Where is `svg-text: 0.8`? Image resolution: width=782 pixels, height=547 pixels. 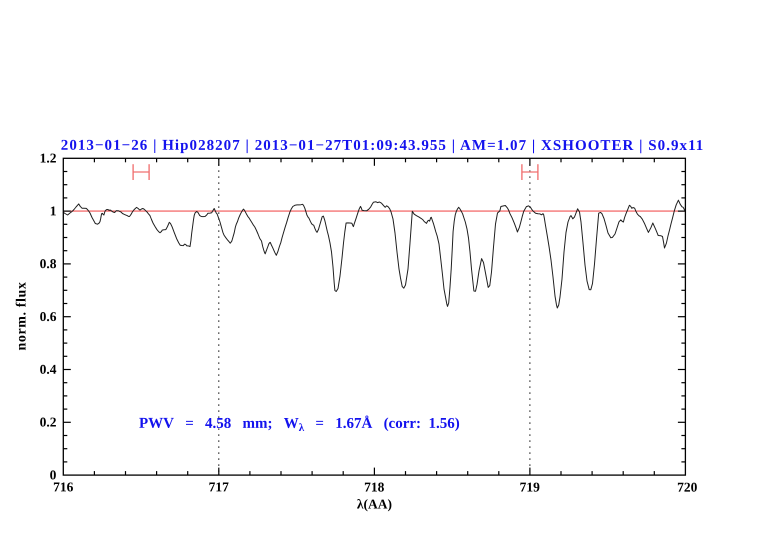 svg-text: 0.8 is located at coordinates (48, 263).